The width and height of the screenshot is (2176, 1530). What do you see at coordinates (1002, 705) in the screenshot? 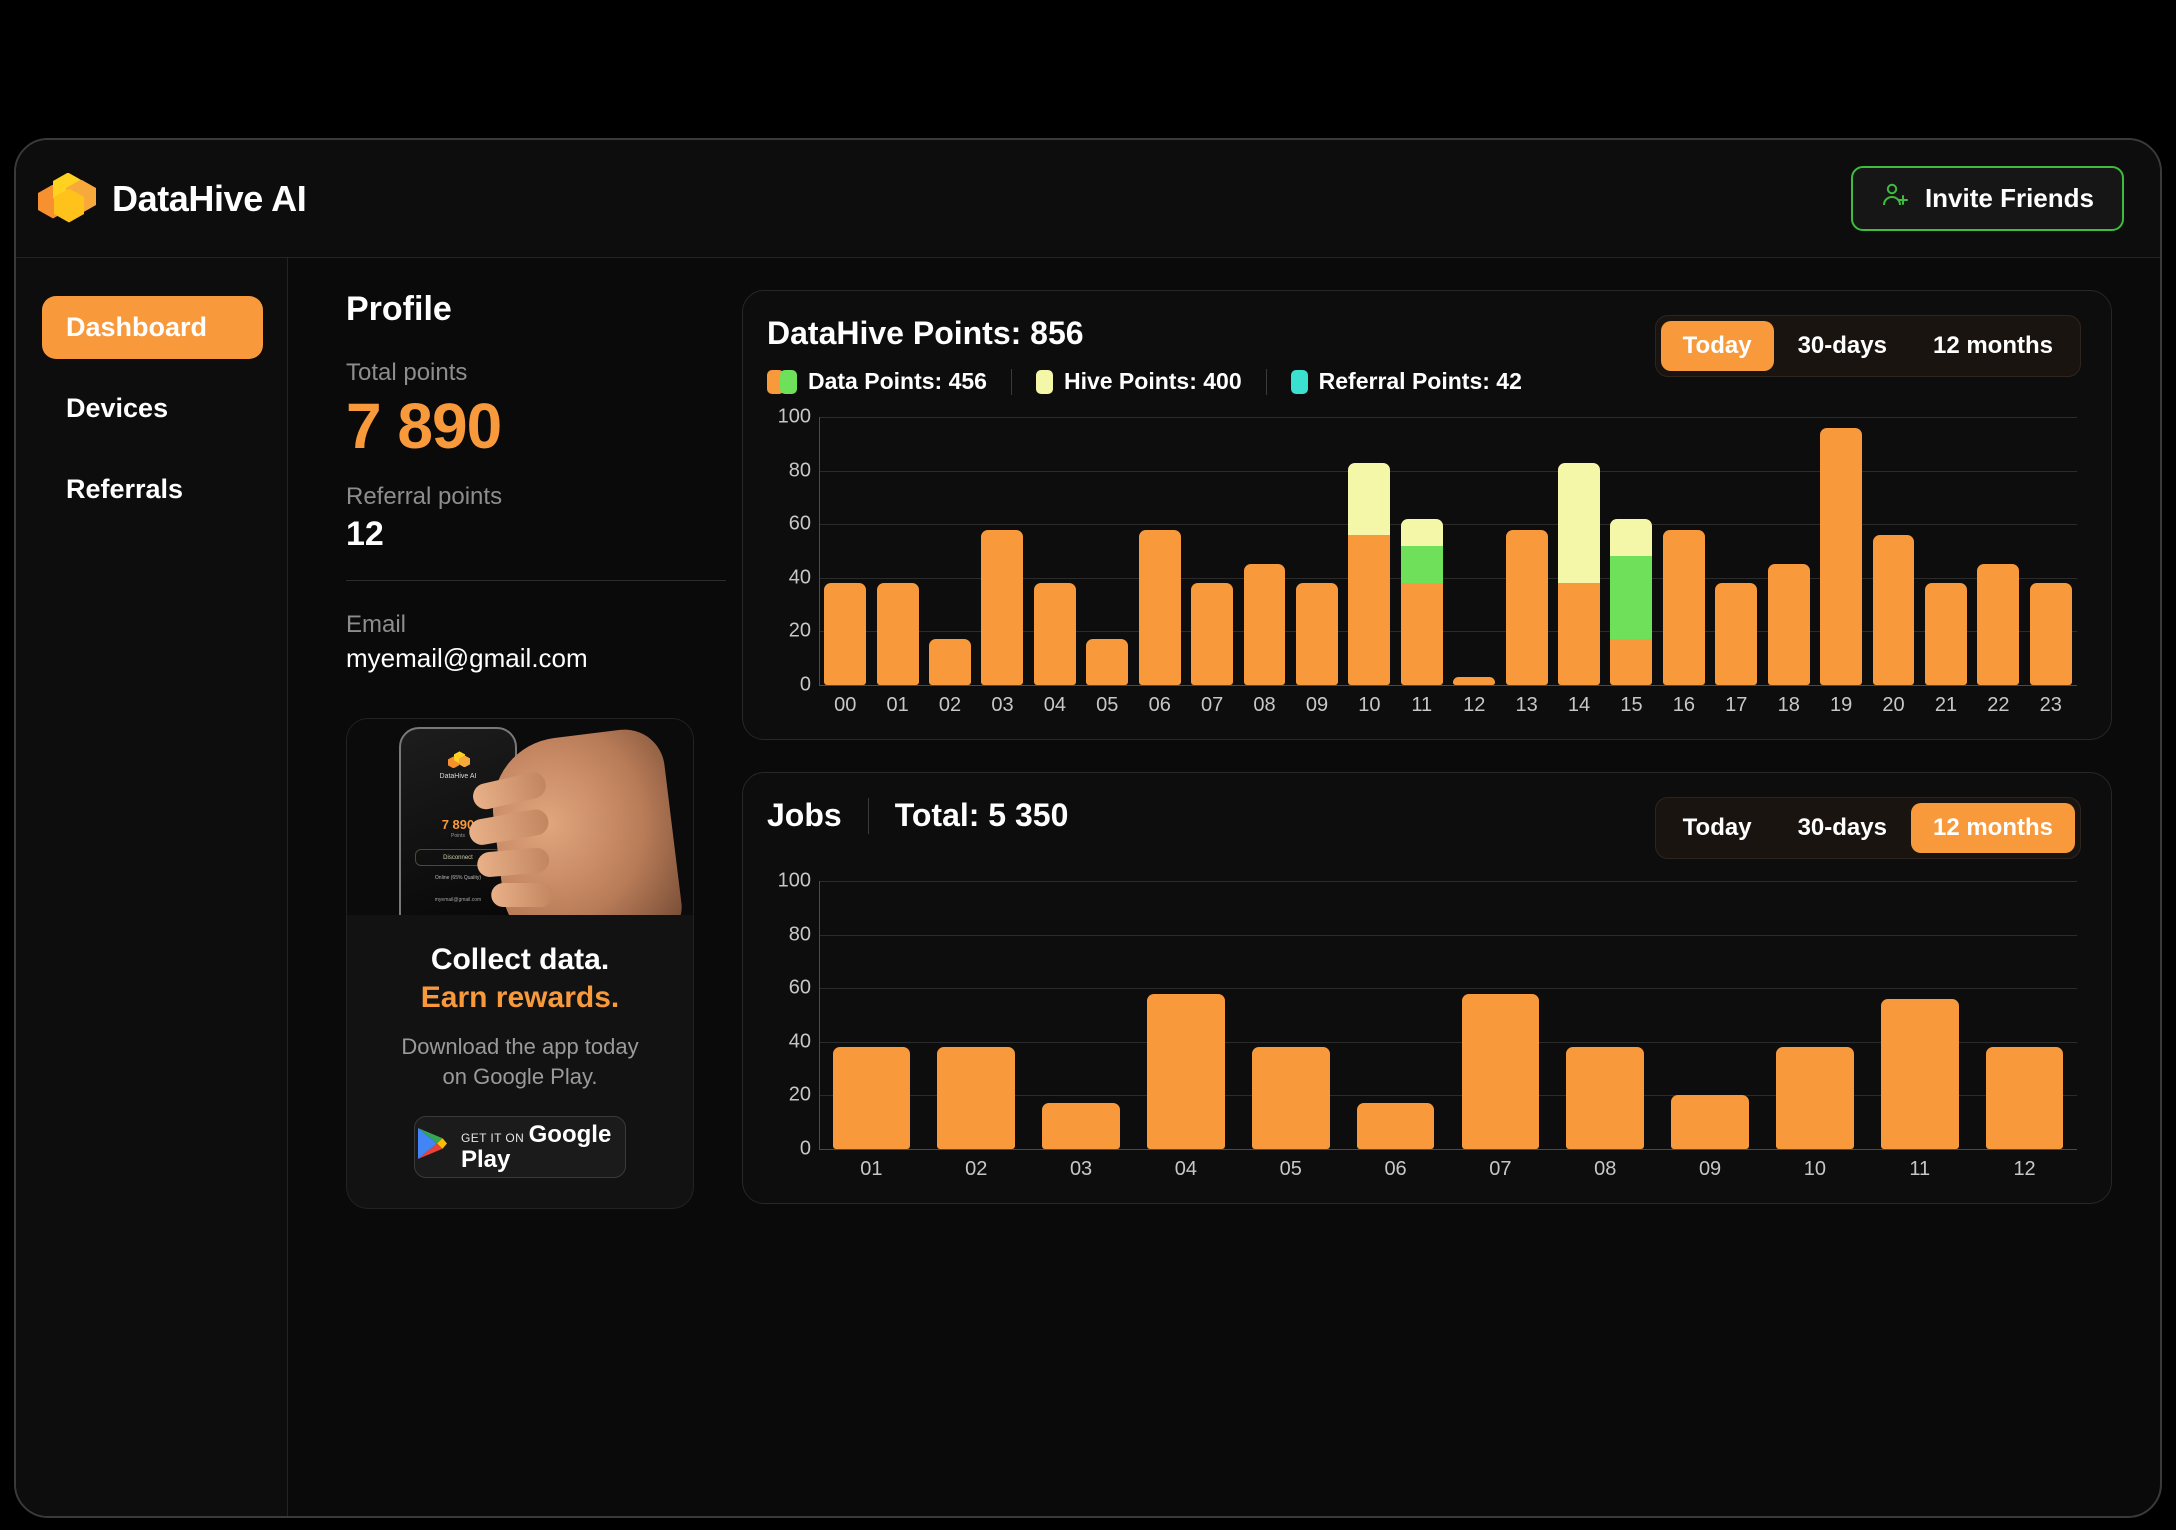
I see `x-axis-tick: 03` at bounding box center [1002, 705].